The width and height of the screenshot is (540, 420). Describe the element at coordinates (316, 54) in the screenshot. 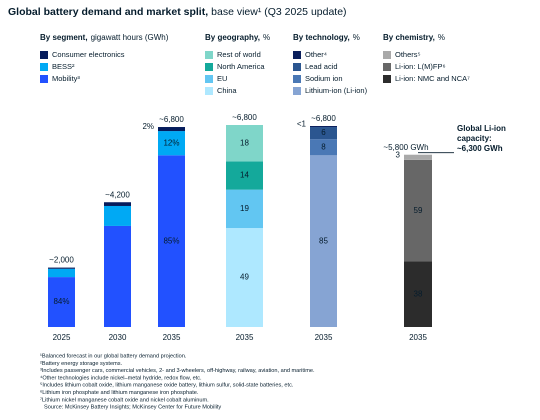

I see `legend-label: Other⁴` at that location.